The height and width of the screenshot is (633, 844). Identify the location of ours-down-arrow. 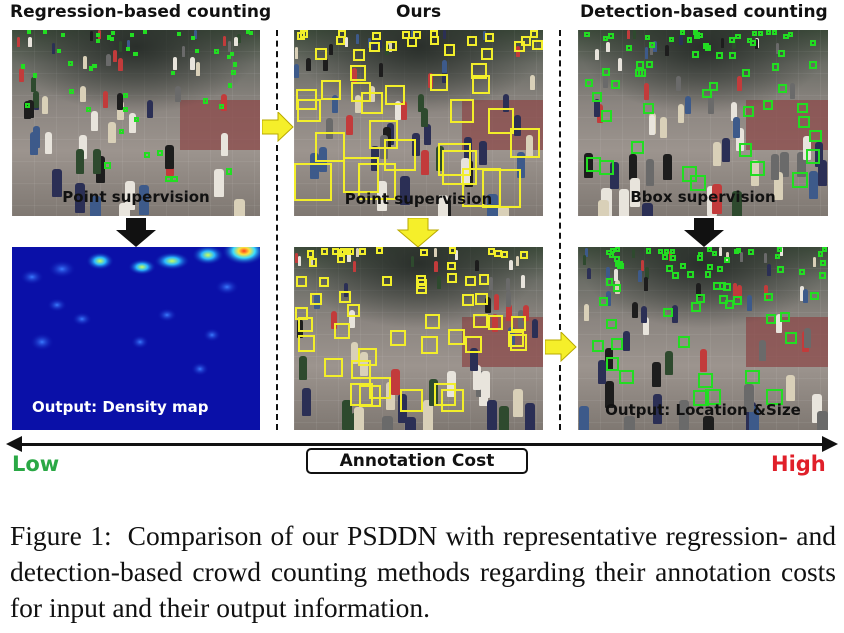
(418, 233).